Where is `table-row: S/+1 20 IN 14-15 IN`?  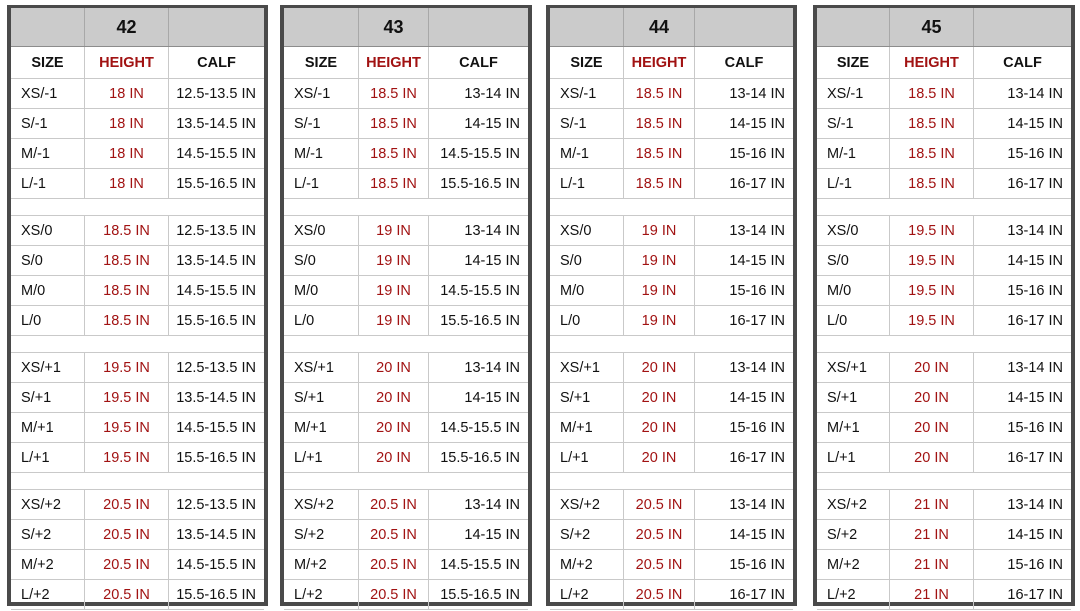 table-row: S/+1 20 IN 14-15 IN is located at coordinates (944, 398).